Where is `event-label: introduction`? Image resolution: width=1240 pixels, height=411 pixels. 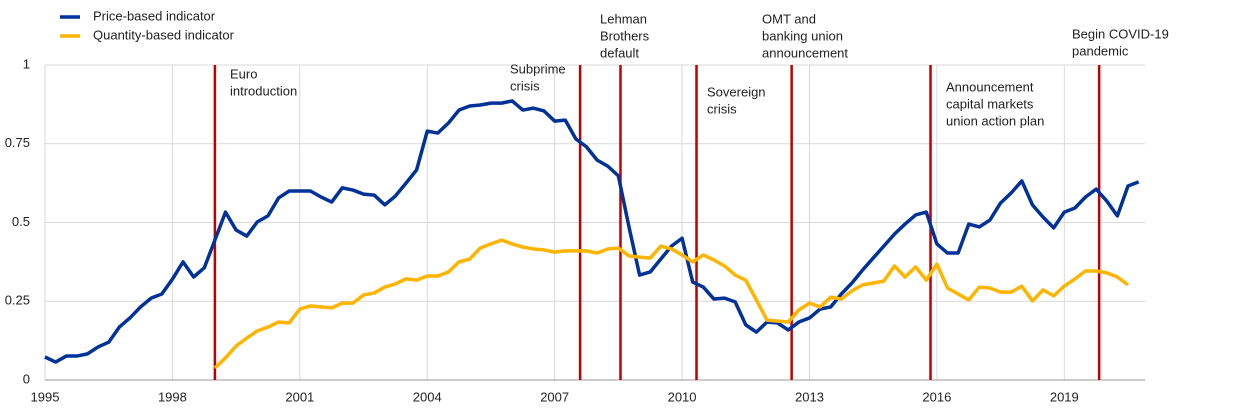
event-label: introduction is located at coordinates (263, 90).